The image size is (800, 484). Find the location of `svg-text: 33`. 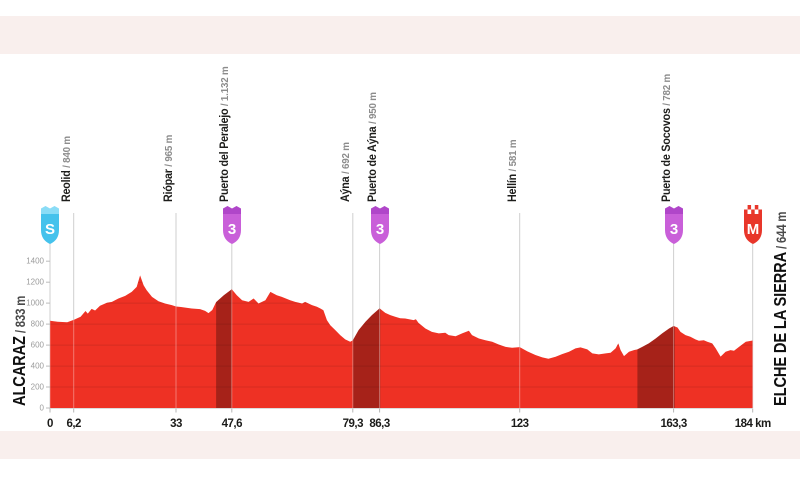

svg-text: 33 is located at coordinates (176, 424).